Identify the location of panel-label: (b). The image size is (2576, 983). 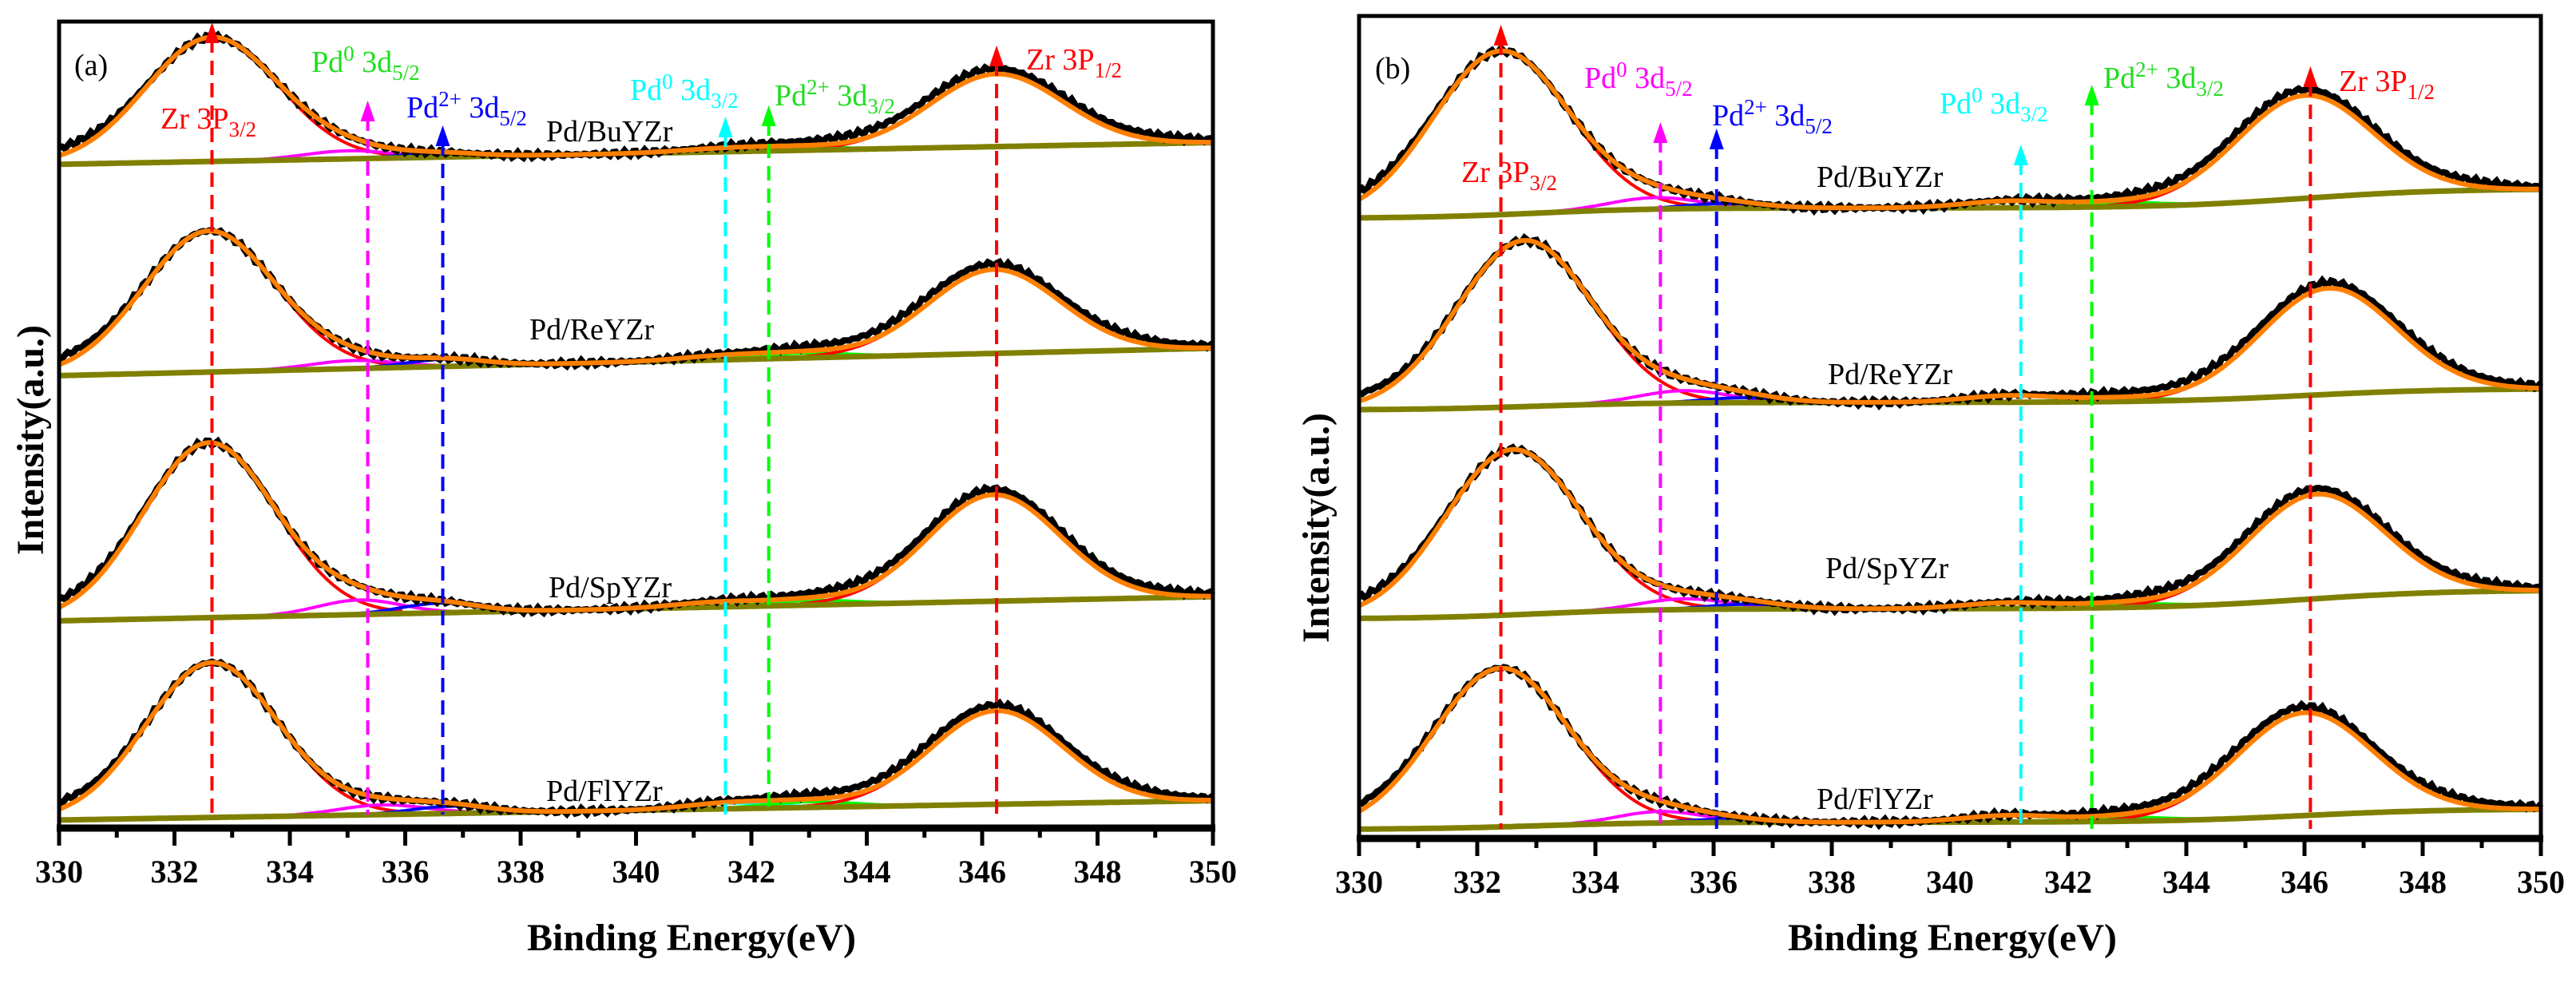
(1392, 68).